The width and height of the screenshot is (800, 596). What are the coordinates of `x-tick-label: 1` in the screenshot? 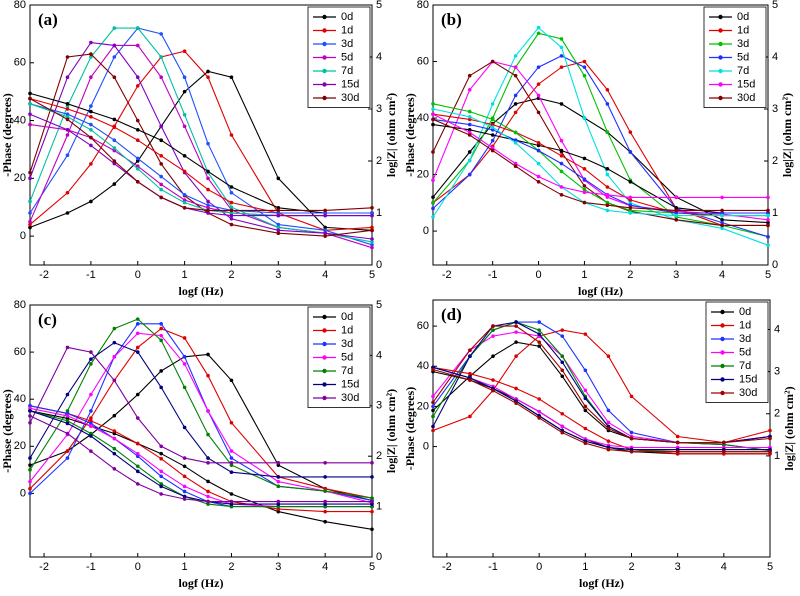 It's located at (584, 275).